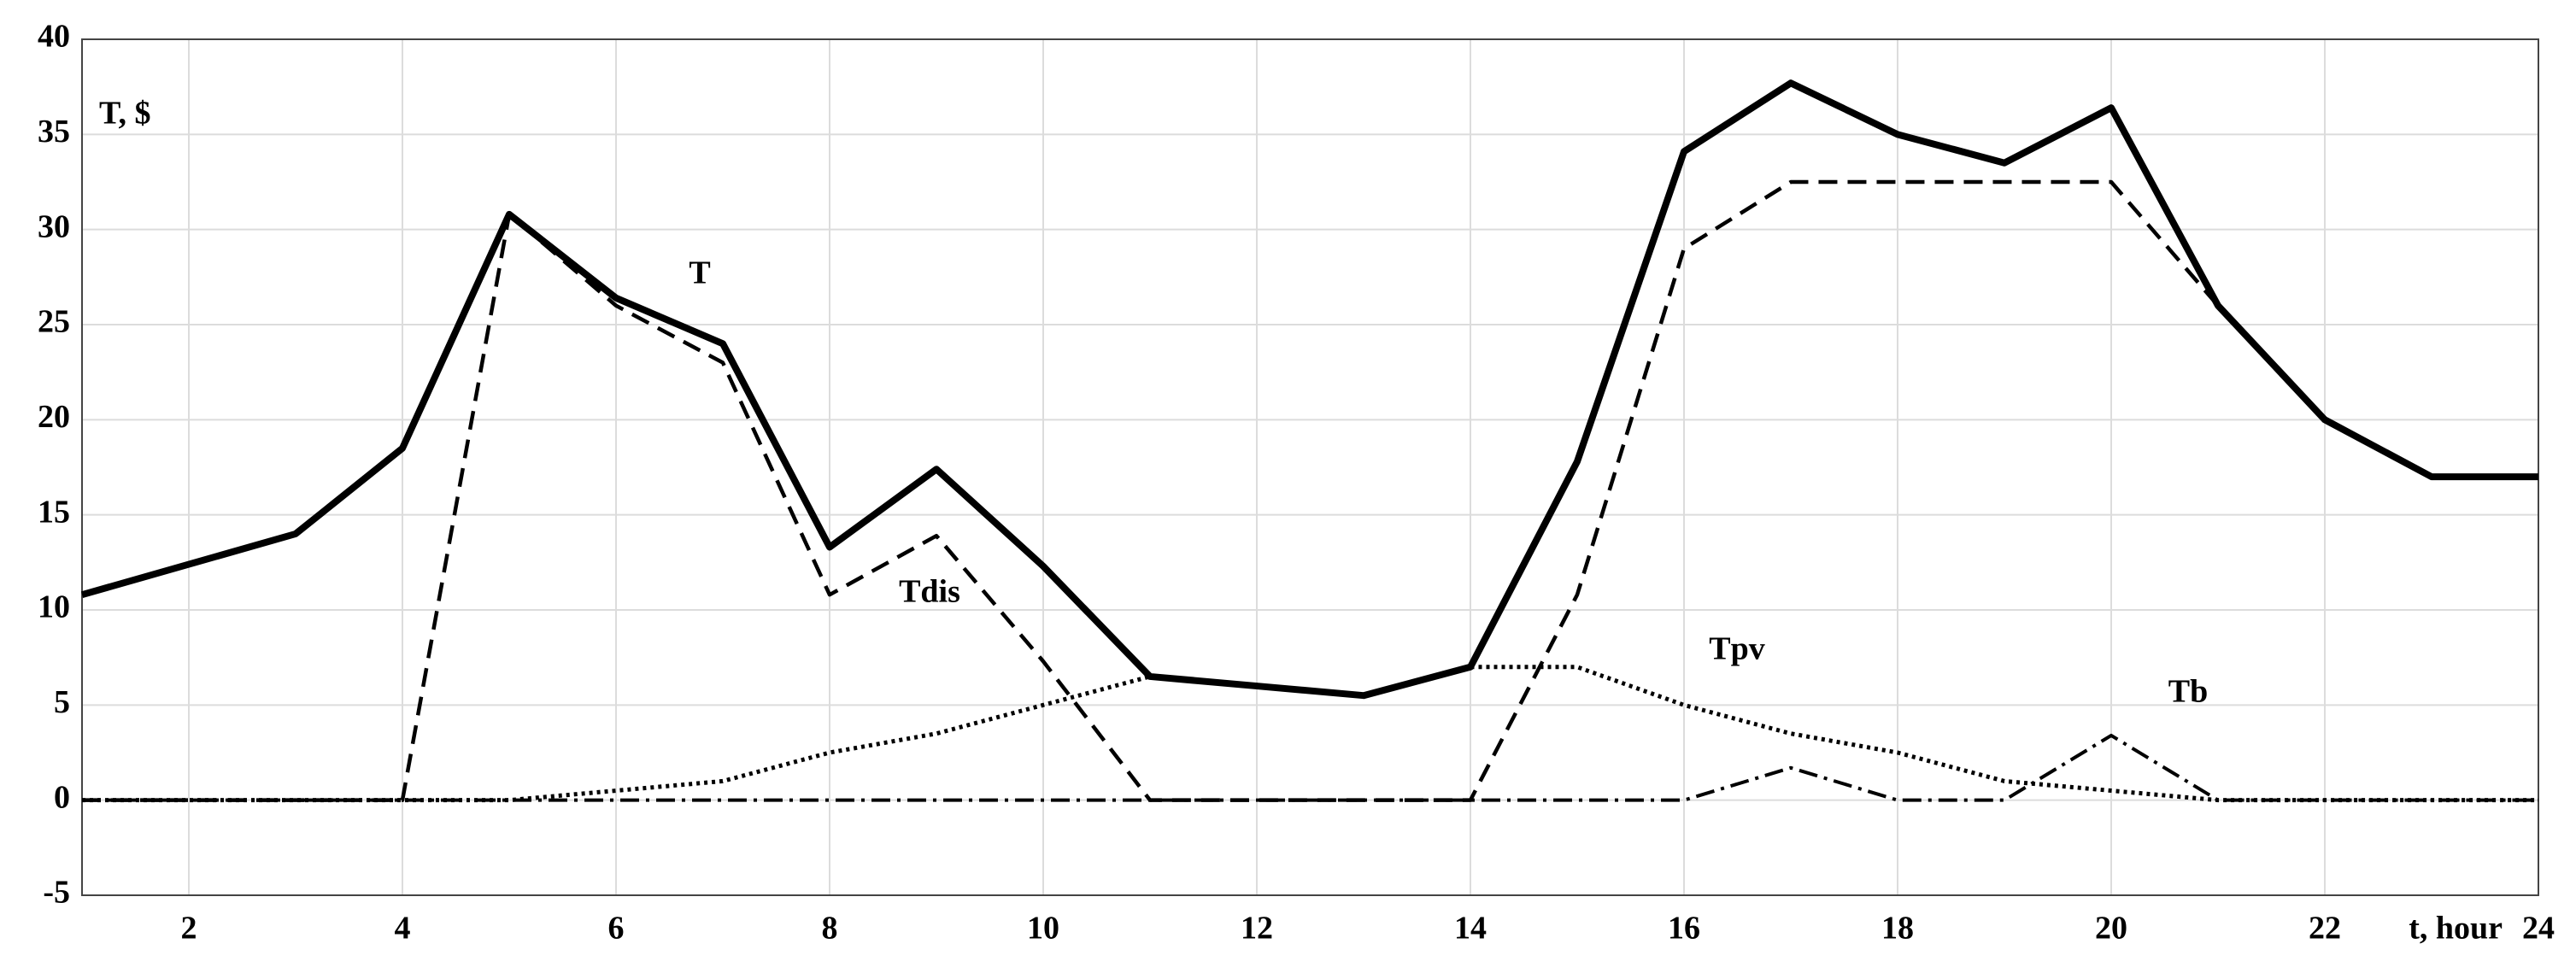 The height and width of the screenshot is (973, 2576). What do you see at coordinates (1684, 929) in the screenshot?
I see `x-tick-label: 16` at bounding box center [1684, 929].